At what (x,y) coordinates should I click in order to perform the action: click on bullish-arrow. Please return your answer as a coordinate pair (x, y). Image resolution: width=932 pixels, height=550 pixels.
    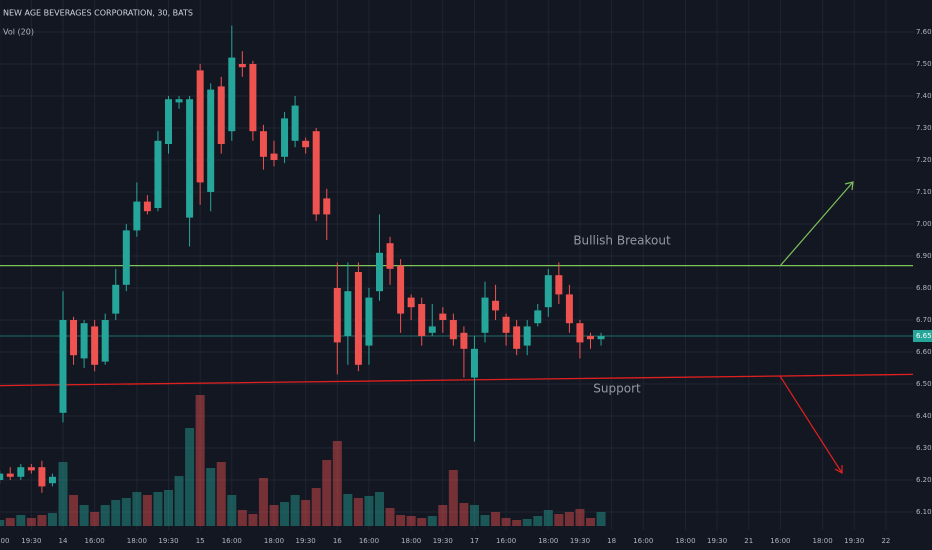
    Looking at the image, I should click on (816, 224).